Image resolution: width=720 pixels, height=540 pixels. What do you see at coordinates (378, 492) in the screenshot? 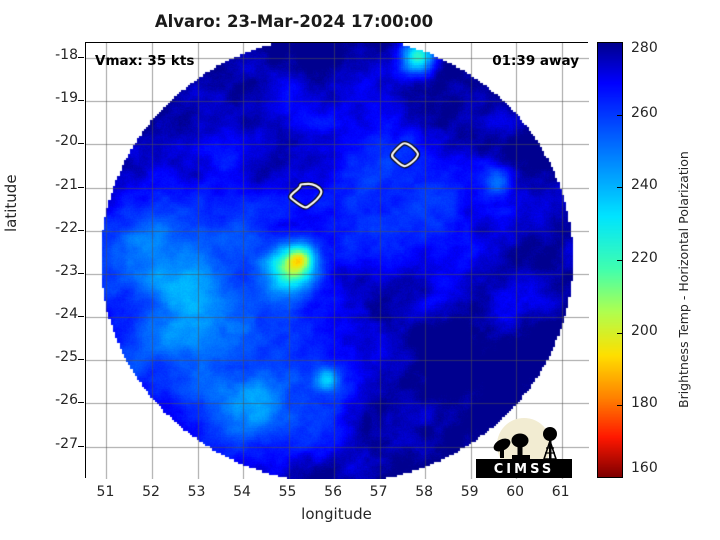
I see `longitude-tick: 57` at bounding box center [378, 492].